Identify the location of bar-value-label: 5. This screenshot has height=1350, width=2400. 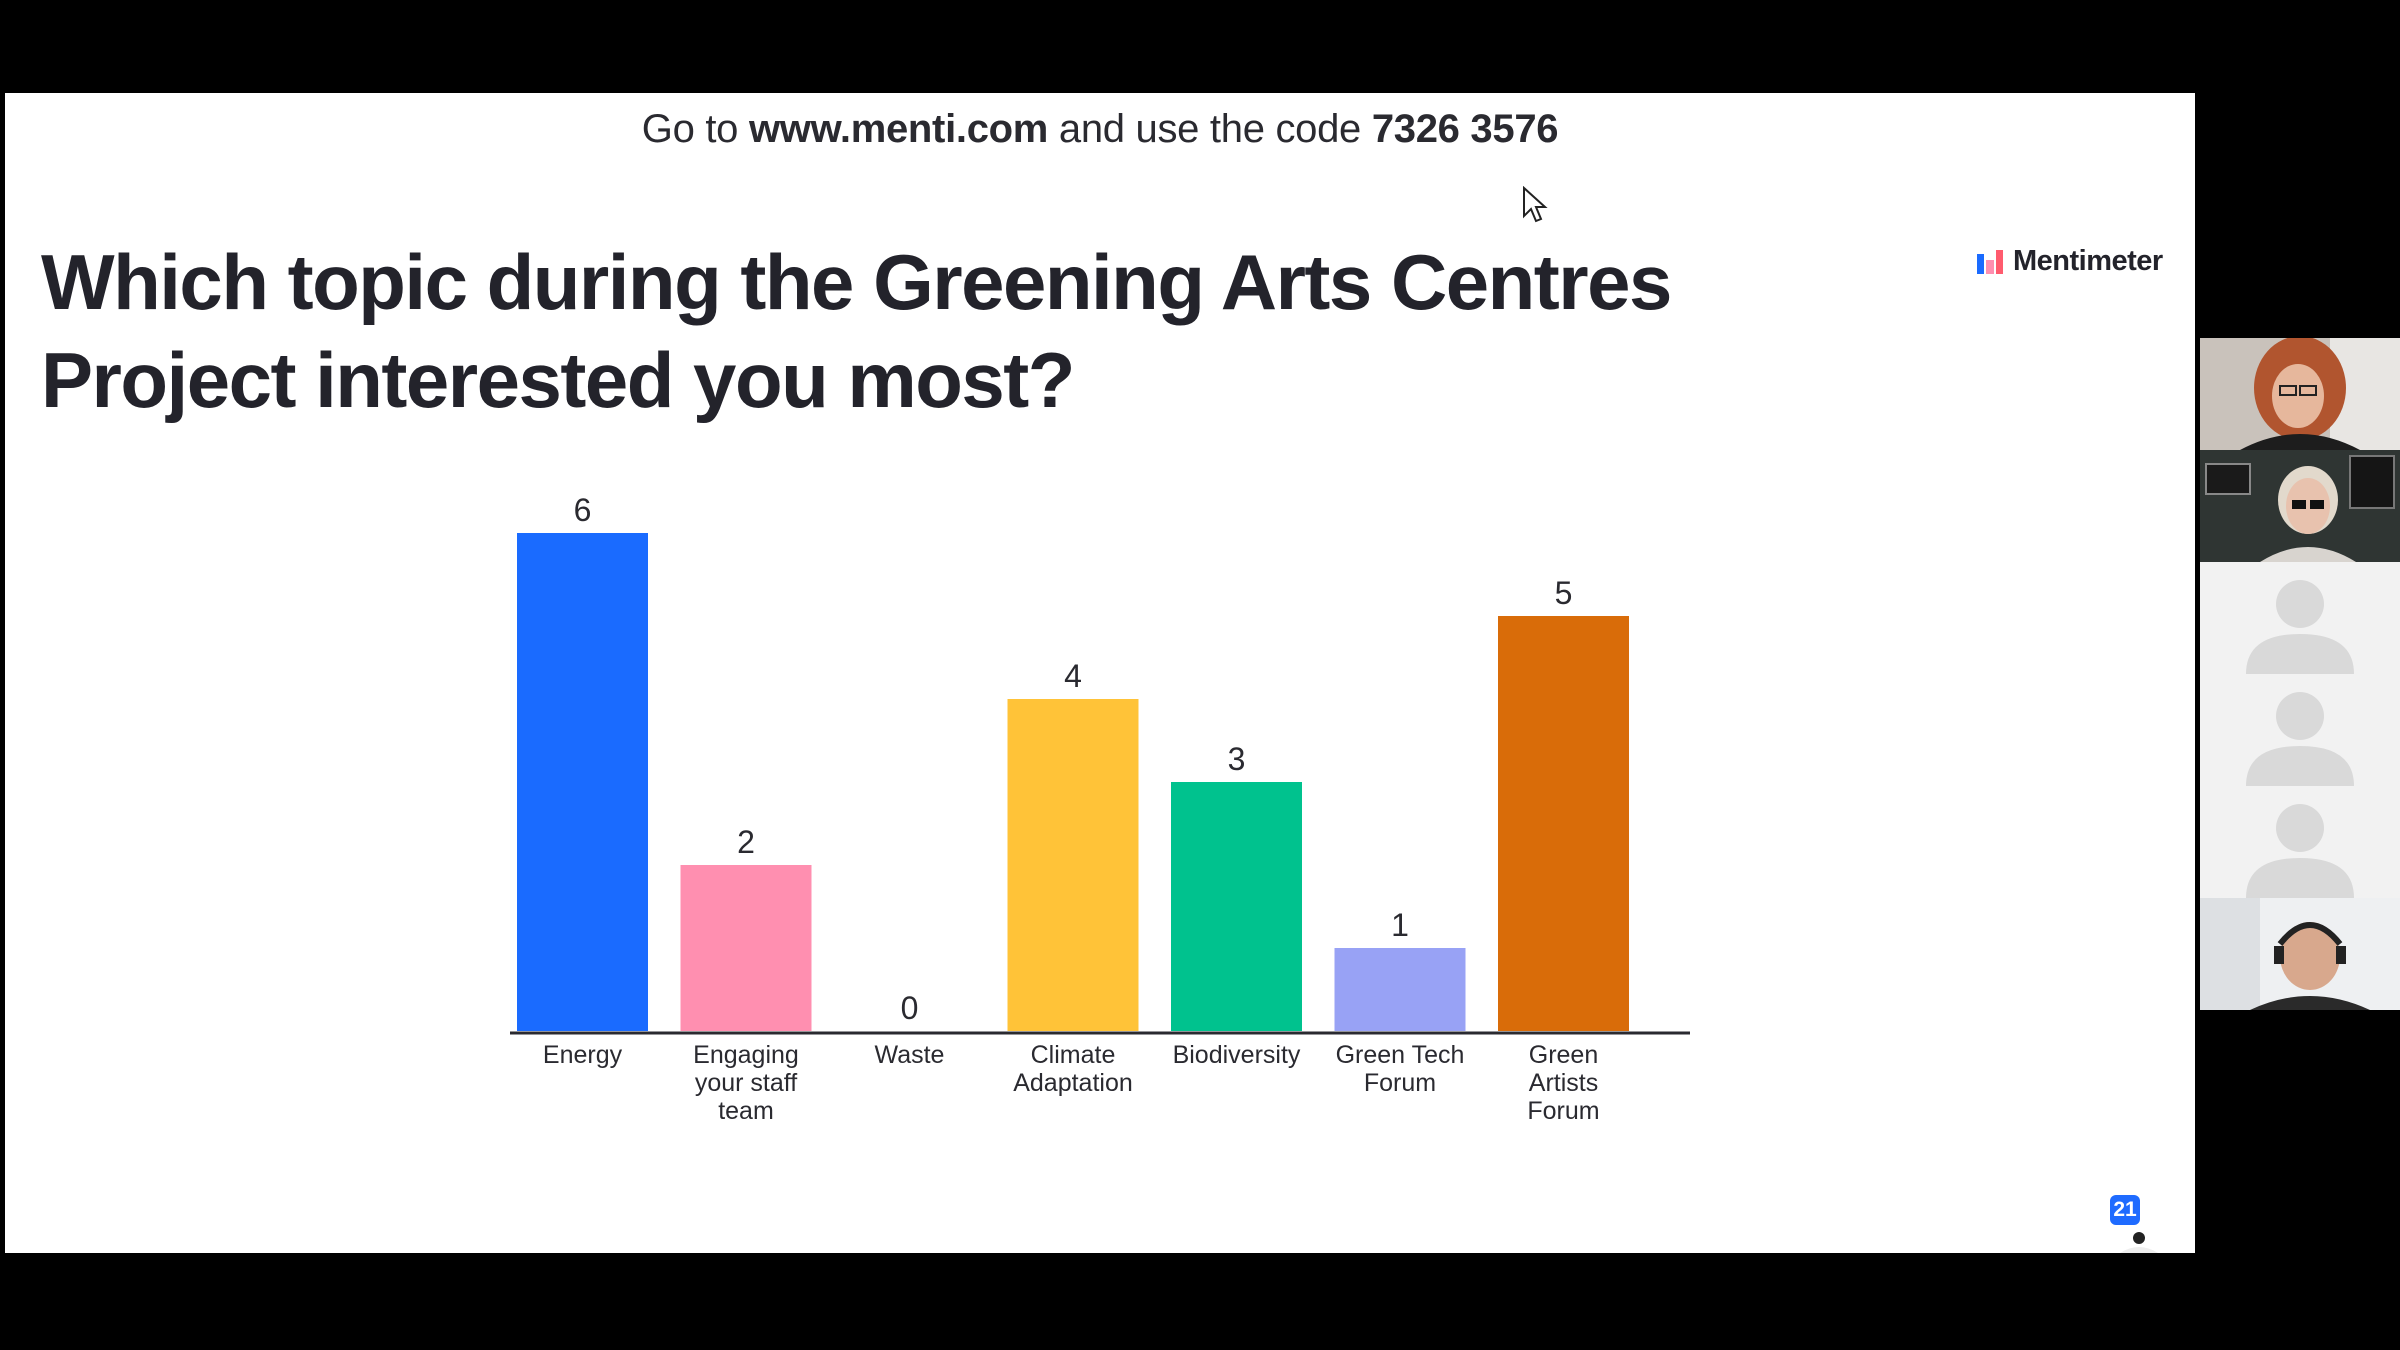
(1564, 593).